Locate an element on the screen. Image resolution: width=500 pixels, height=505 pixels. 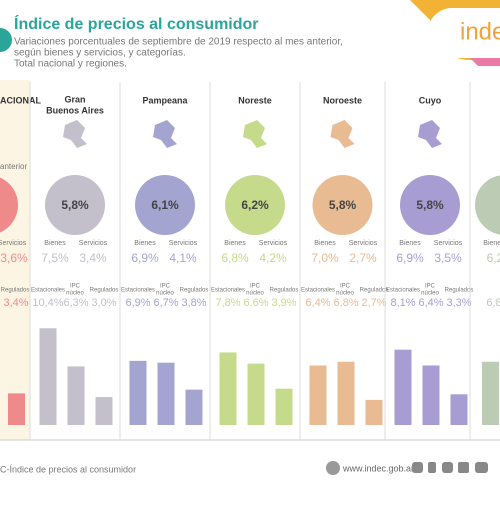
url: www.indec.gob.ar is located at coordinates (378, 468).